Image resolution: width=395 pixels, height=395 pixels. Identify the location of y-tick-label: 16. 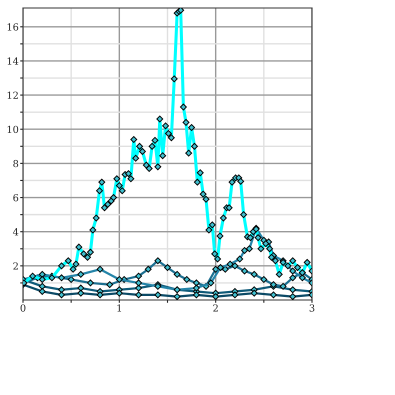
(13, 27).